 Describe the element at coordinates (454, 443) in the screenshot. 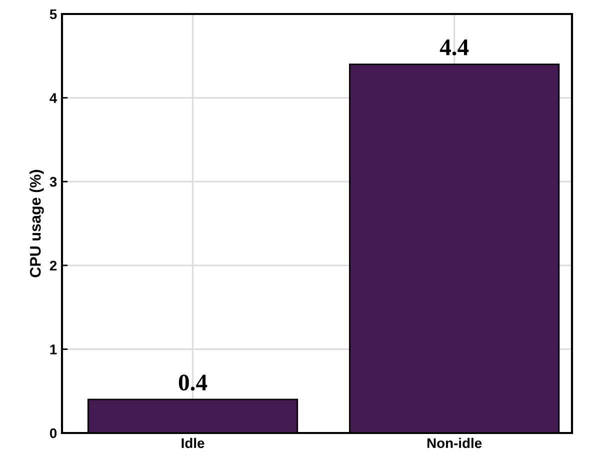

I see `x-tick-label: Non-idle` at that location.